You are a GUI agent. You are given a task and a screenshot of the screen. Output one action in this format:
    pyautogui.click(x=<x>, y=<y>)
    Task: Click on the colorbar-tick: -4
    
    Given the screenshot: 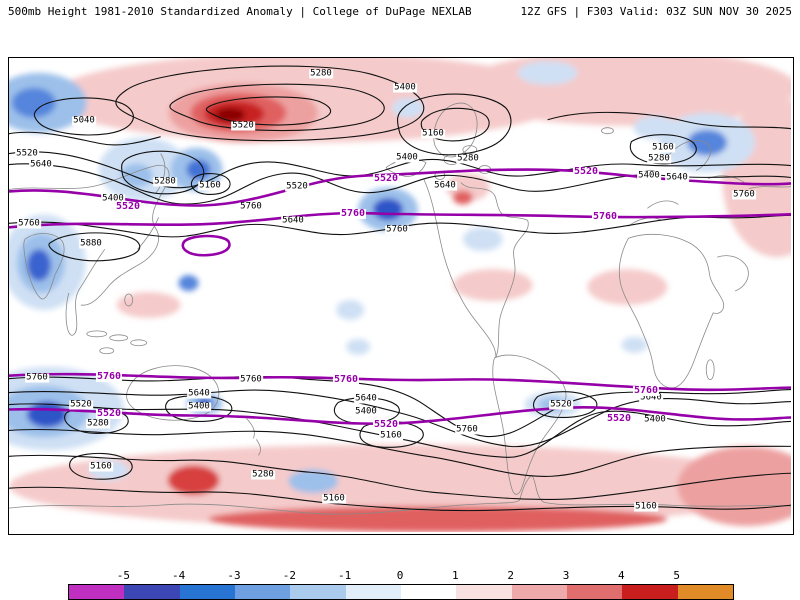 What is the action you would take?
    pyautogui.click(x=179, y=575)
    